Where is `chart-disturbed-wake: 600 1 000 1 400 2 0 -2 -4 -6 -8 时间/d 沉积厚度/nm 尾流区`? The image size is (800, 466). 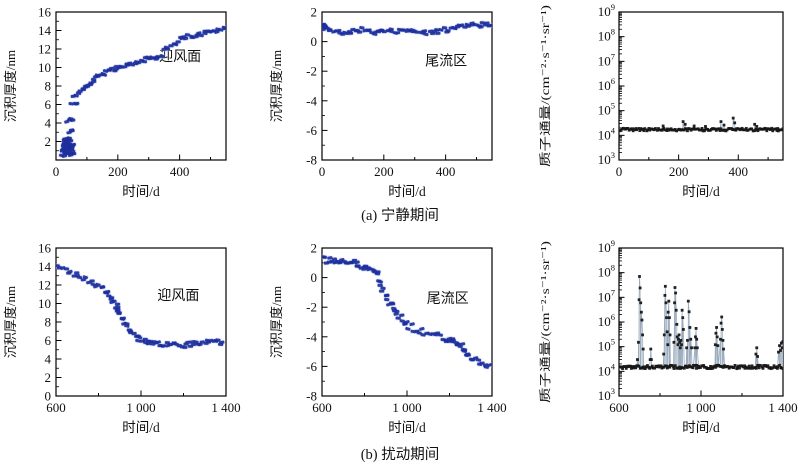 chart-disturbed-wake: 600 1 000 1 400 2 0 -2 -4 -6 -8 时间/d 沉积厚度/nm 尾流区 is located at coordinates (388, 338).